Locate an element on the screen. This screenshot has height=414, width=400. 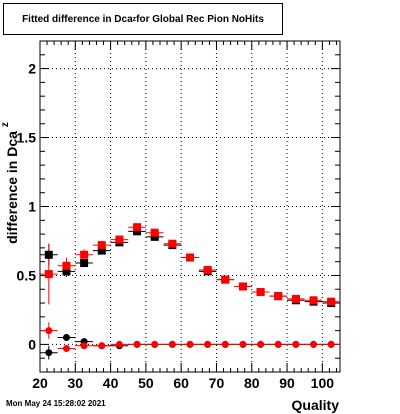
x-tick-label: 100 is located at coordinates (323, 383).